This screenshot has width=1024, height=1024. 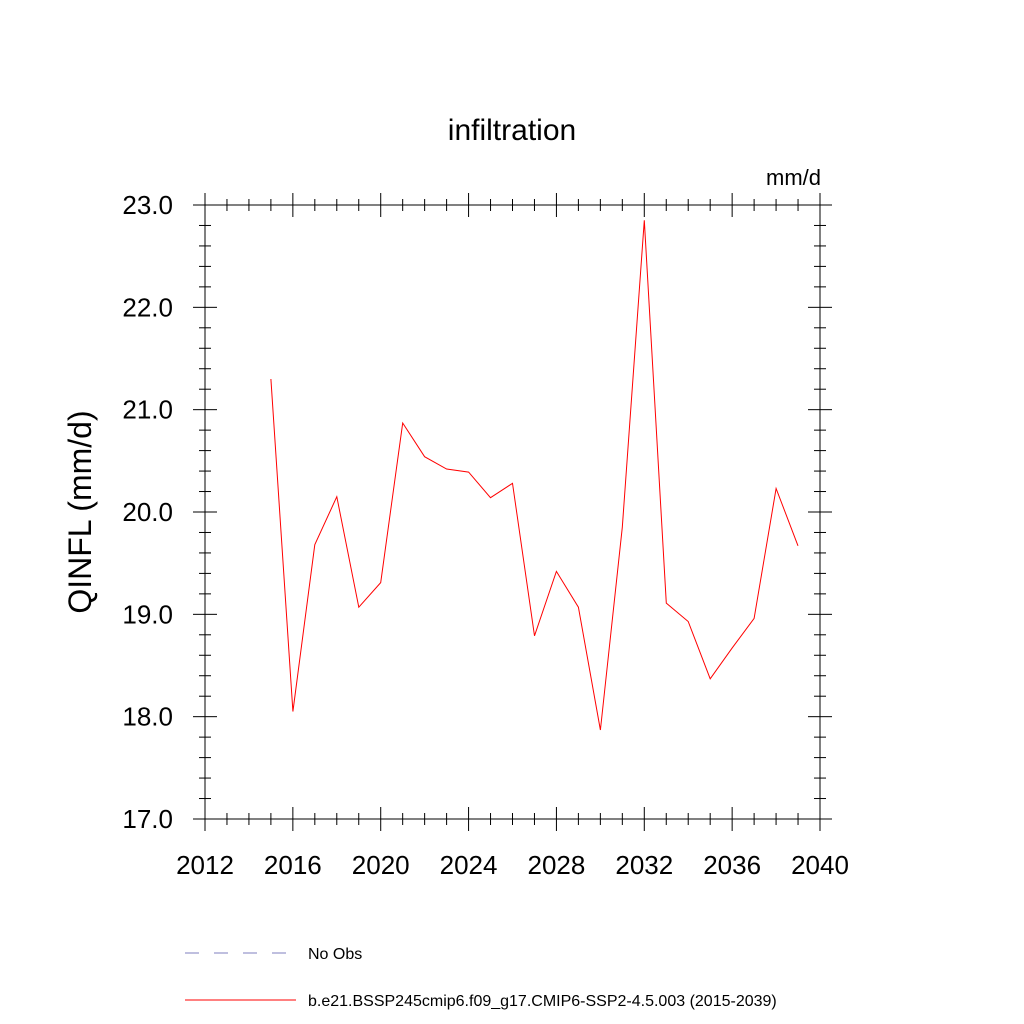 What do you see at coordinates (80, 511) in the screenshot?
I see `y-axis-label: QINFL (mm/d)` at bounding box center [80, 511].